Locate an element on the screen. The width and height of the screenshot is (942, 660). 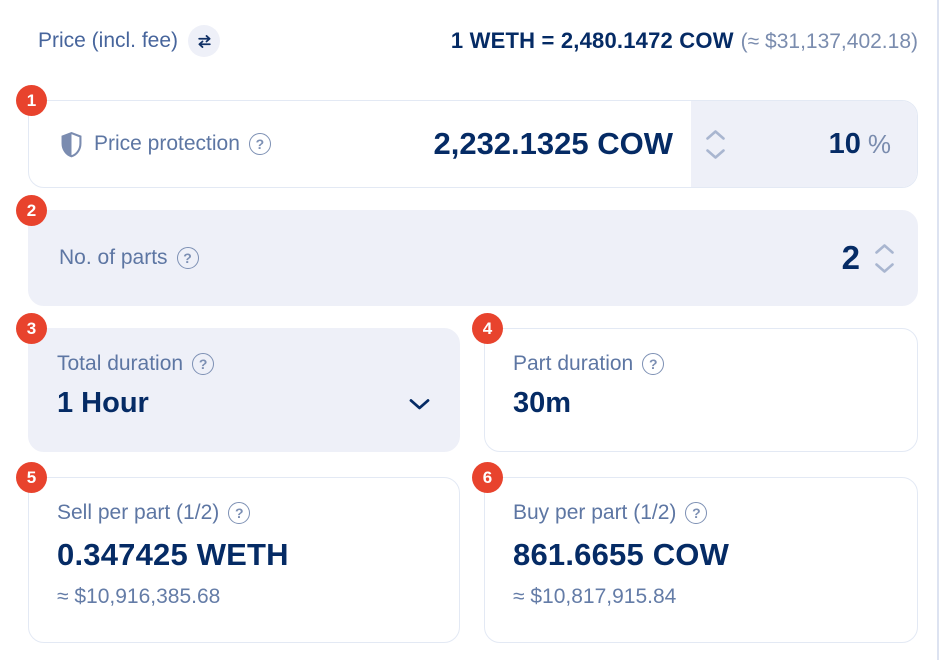
buy-per-part-value: 861.6655 COW is located at coordinates (621, 554).